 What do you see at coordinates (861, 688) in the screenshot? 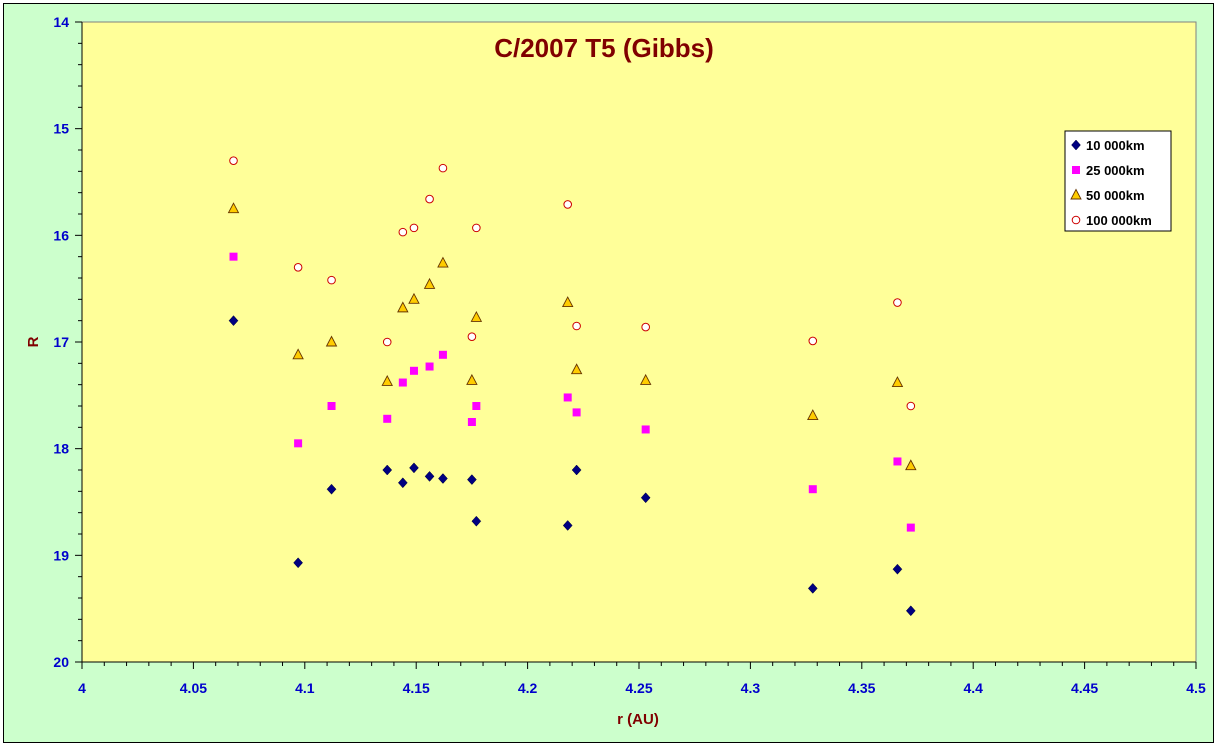
I see `x-tick-label: 4.35` at bounding box center [861, 688].